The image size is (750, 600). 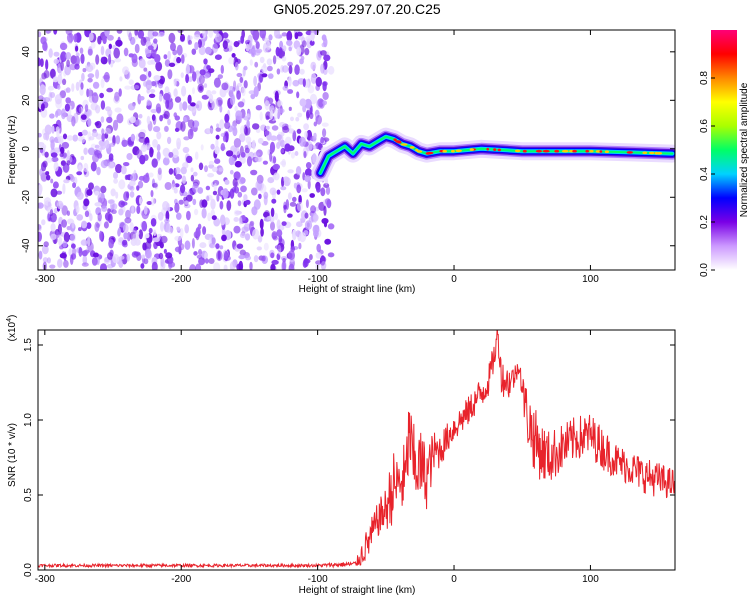 What do you see at coordinates (26, 245) in the screenshot?
I see `y-tick-label: -40` at bounding box center [26, 245].